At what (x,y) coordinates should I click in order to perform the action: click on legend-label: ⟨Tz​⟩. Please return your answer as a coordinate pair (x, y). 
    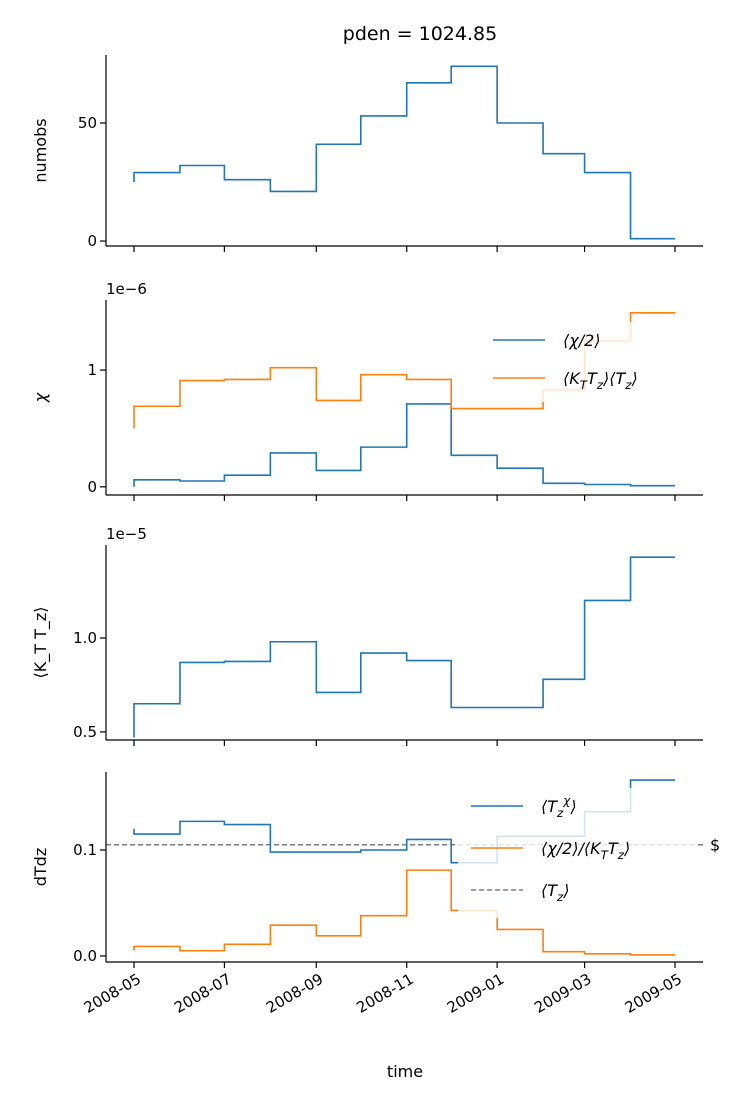
    Looking at the image, I should click on (555, 892).